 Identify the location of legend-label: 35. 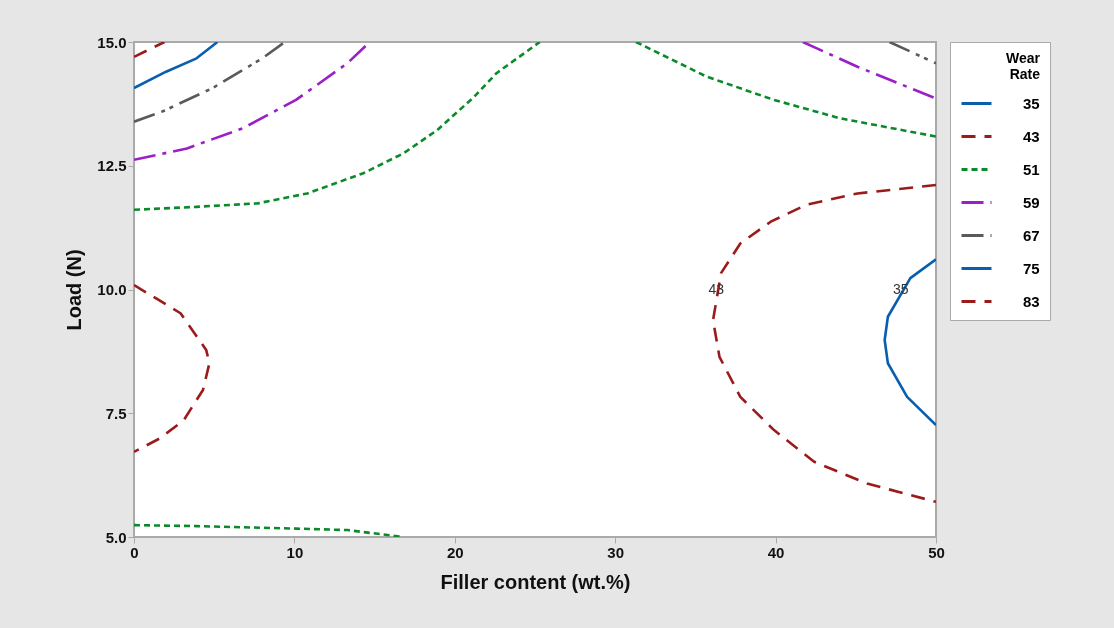
(1031, 103).